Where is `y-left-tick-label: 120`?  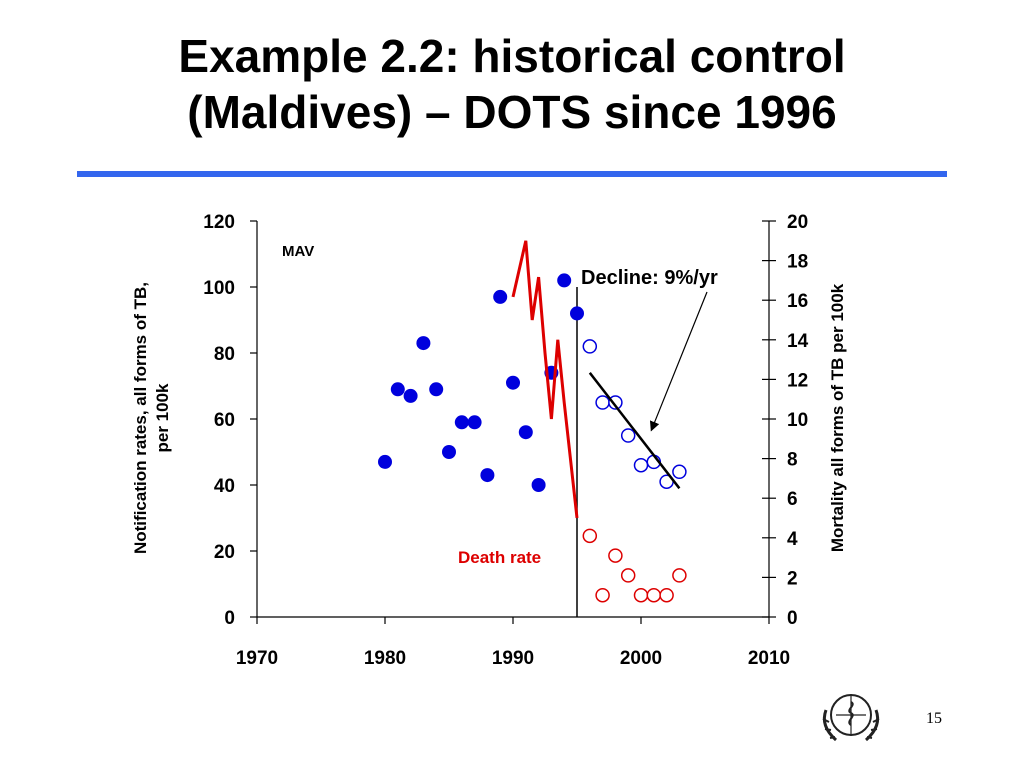 y-left-tick-label: 120 is located at coordinates (219, 222).